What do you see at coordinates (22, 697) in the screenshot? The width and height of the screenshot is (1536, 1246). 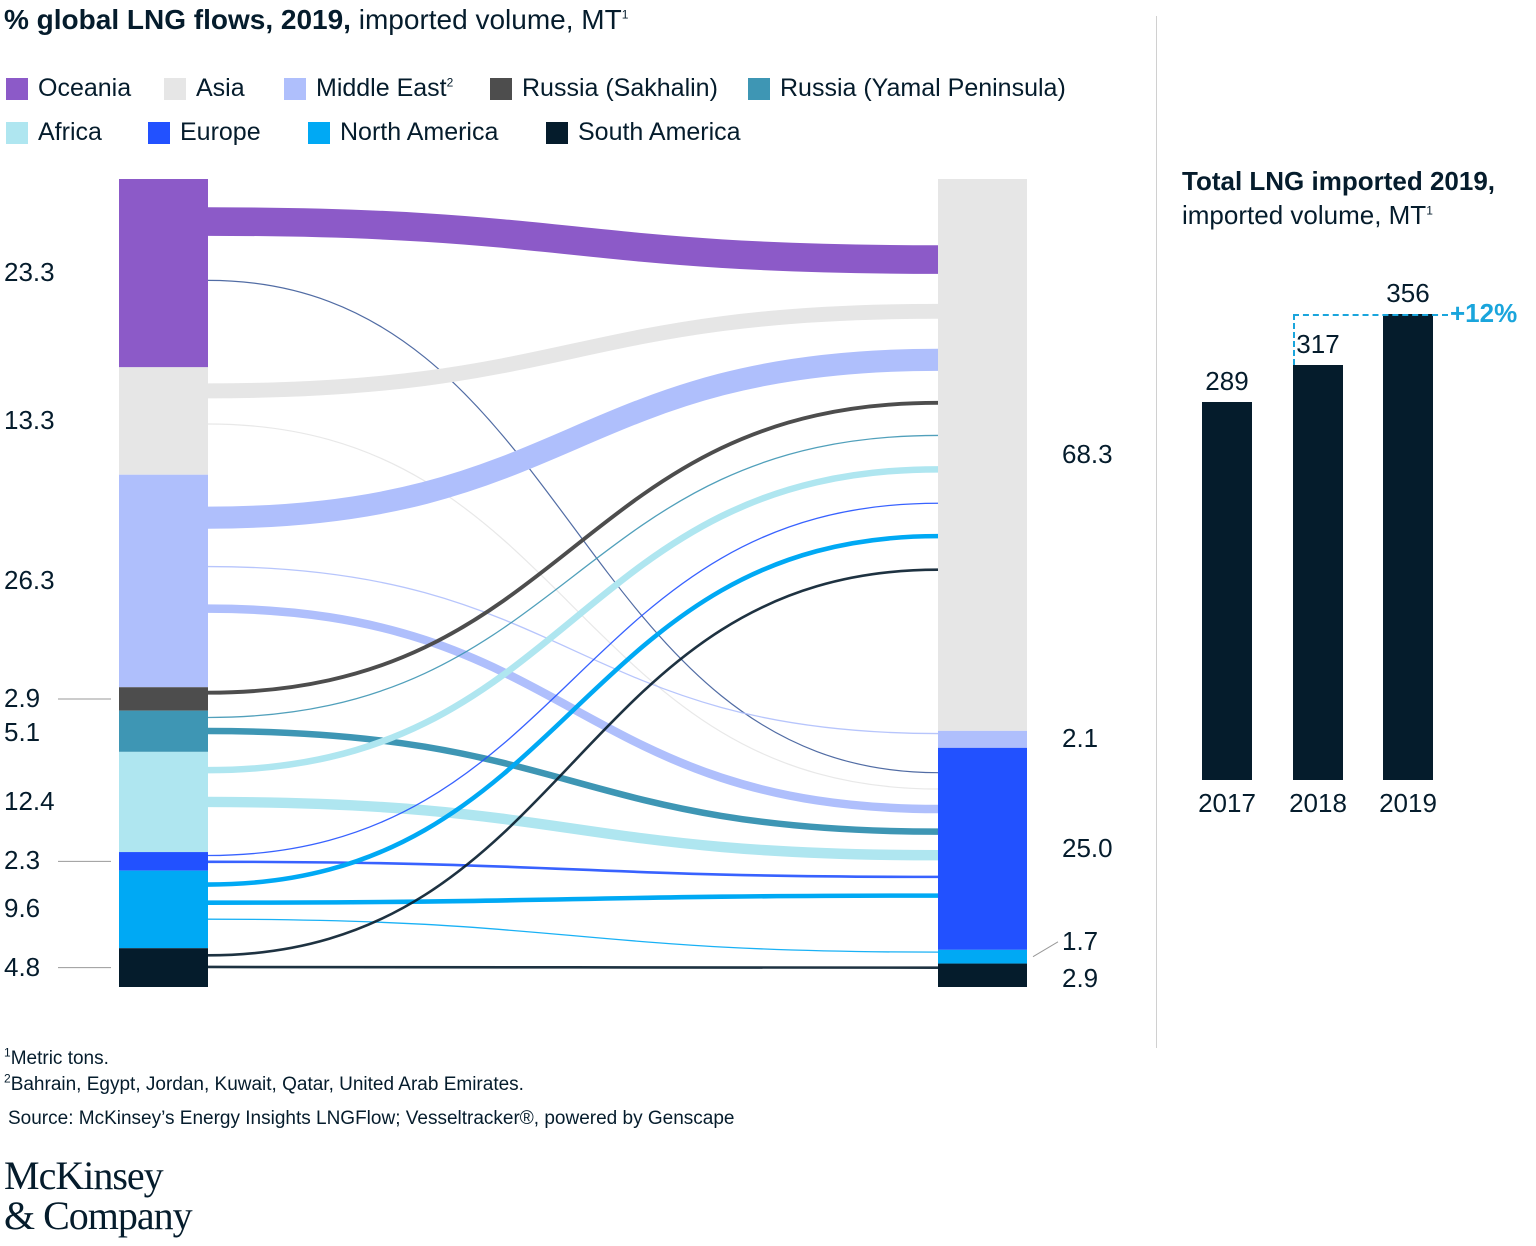 I see `source-label-russia-sakhalin: 2.9` at bounding box center [22, 697].